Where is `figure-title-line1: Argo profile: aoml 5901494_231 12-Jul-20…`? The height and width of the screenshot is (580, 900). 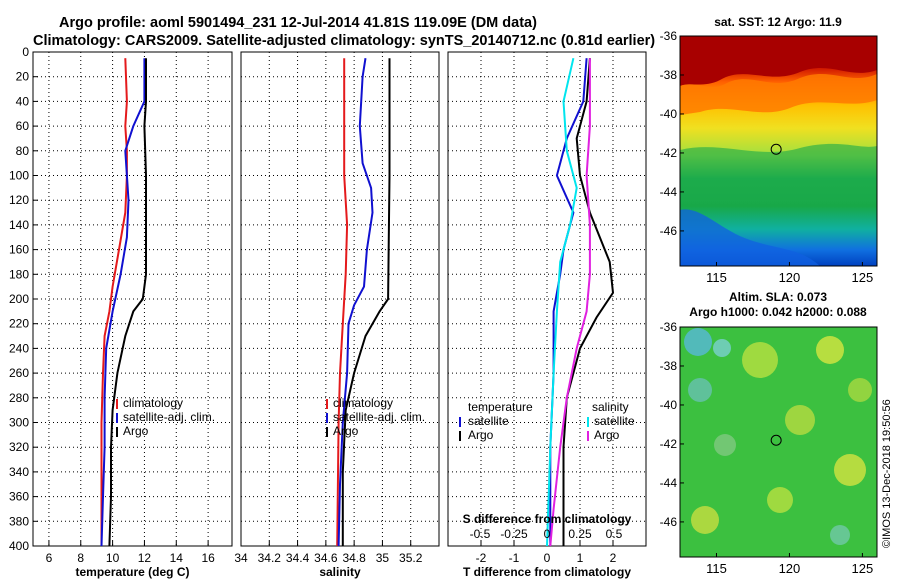 figure-title-line1: Argo profile: aoml 5901494_231 12-Jul-20… is located at coordinates (298, 23).